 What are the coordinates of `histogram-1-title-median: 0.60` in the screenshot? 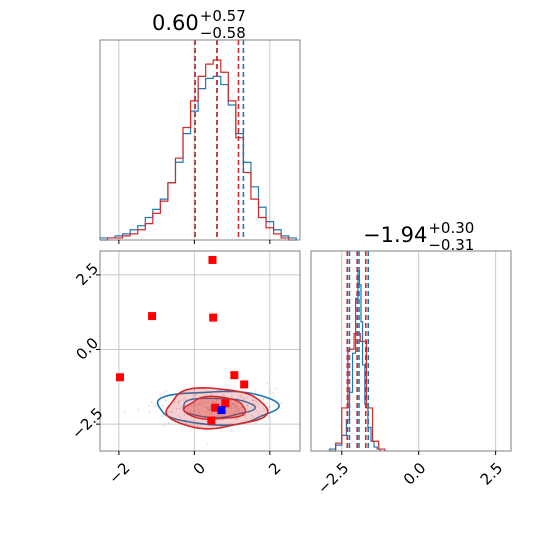 It's located at (175, 23).